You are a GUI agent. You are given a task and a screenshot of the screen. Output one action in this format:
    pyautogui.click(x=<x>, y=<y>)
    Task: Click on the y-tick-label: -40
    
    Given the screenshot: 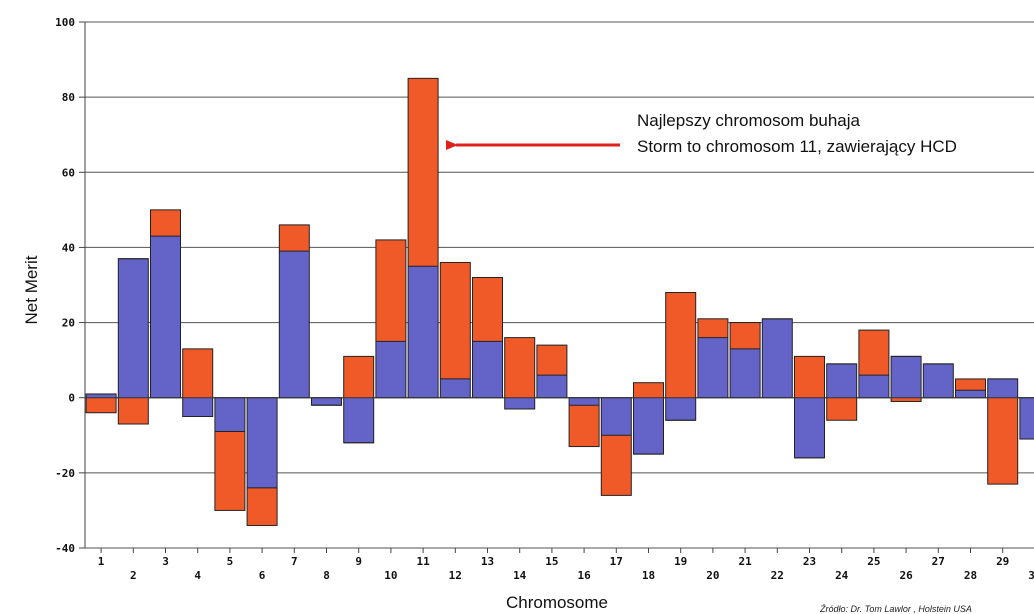 What is the action you would take?
    pyautogui.click(x=65, y=548)
    